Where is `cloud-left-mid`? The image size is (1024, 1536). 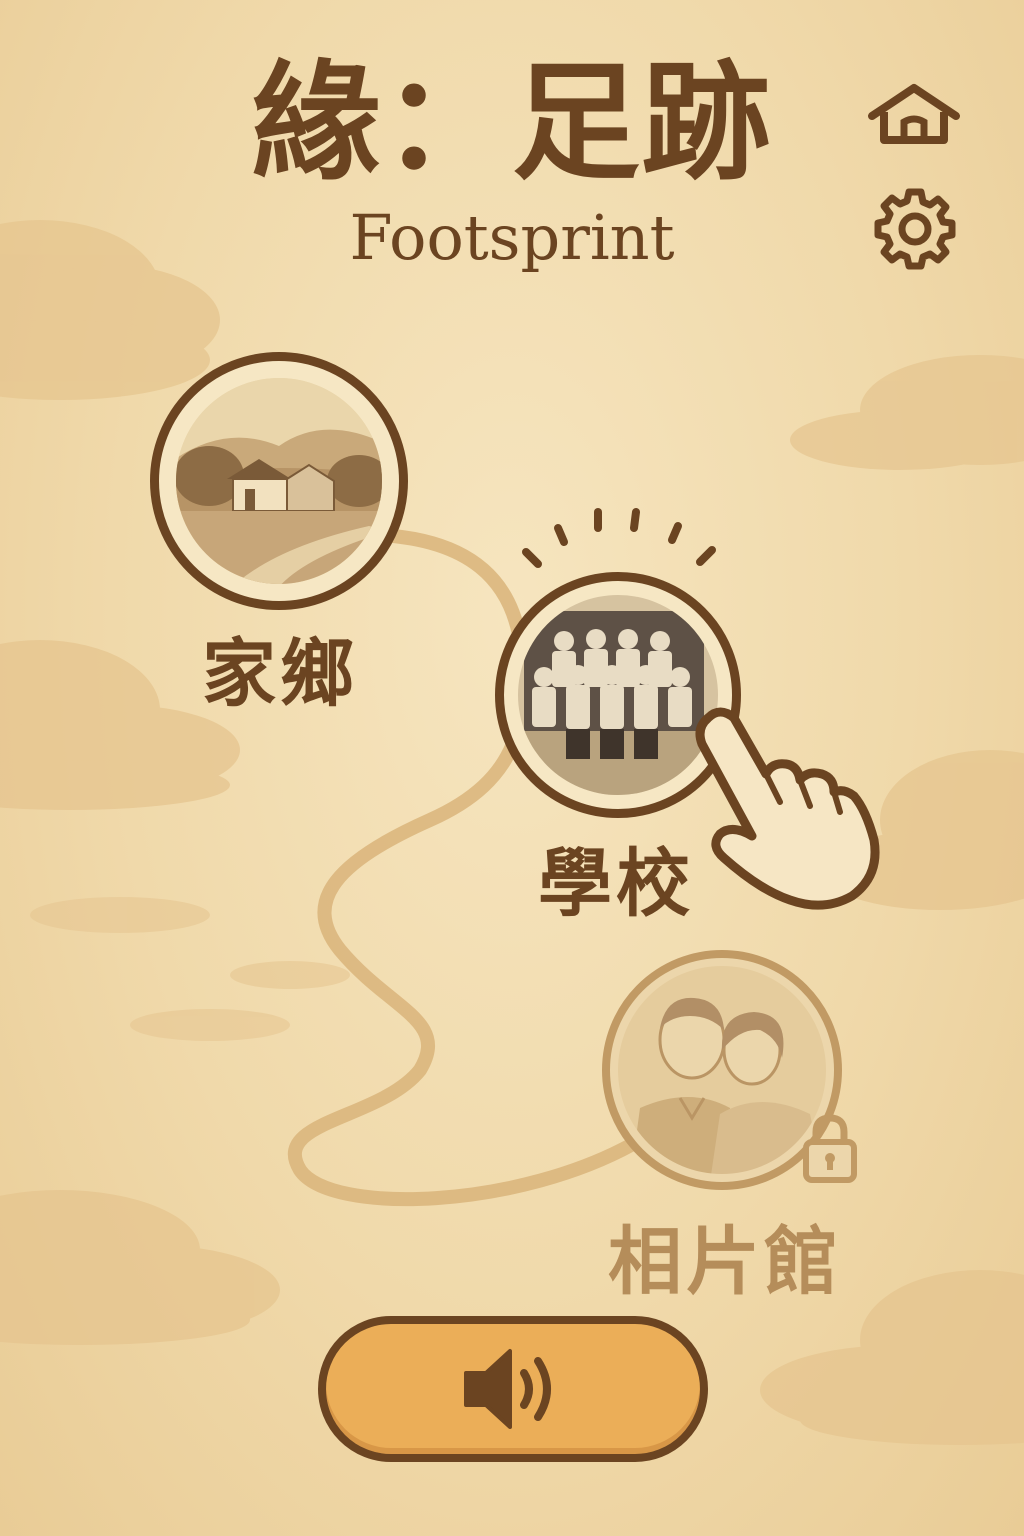 cloud-left-mid is located at coordinates (120, 725).